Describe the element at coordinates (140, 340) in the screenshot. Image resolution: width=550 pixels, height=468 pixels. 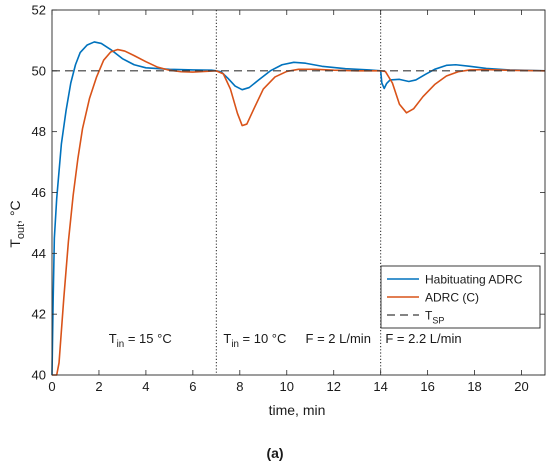
I see `annotation-text: Tin = 15 °C` at that location.